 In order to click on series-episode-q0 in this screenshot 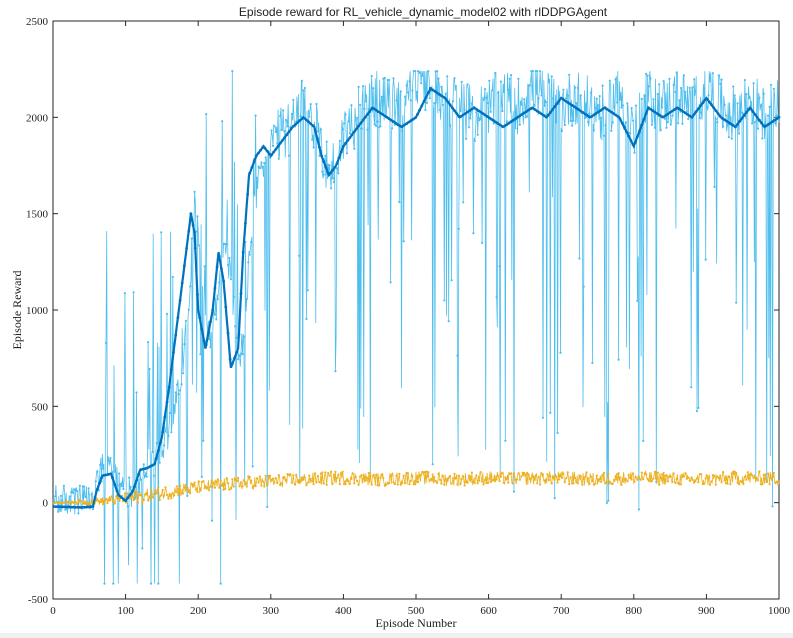, I will do `click(416, 487)`.